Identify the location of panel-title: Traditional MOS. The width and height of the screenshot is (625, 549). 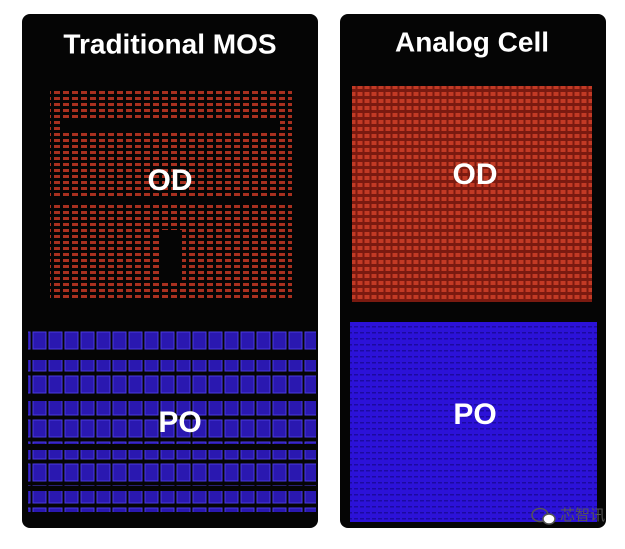
(169, 43).